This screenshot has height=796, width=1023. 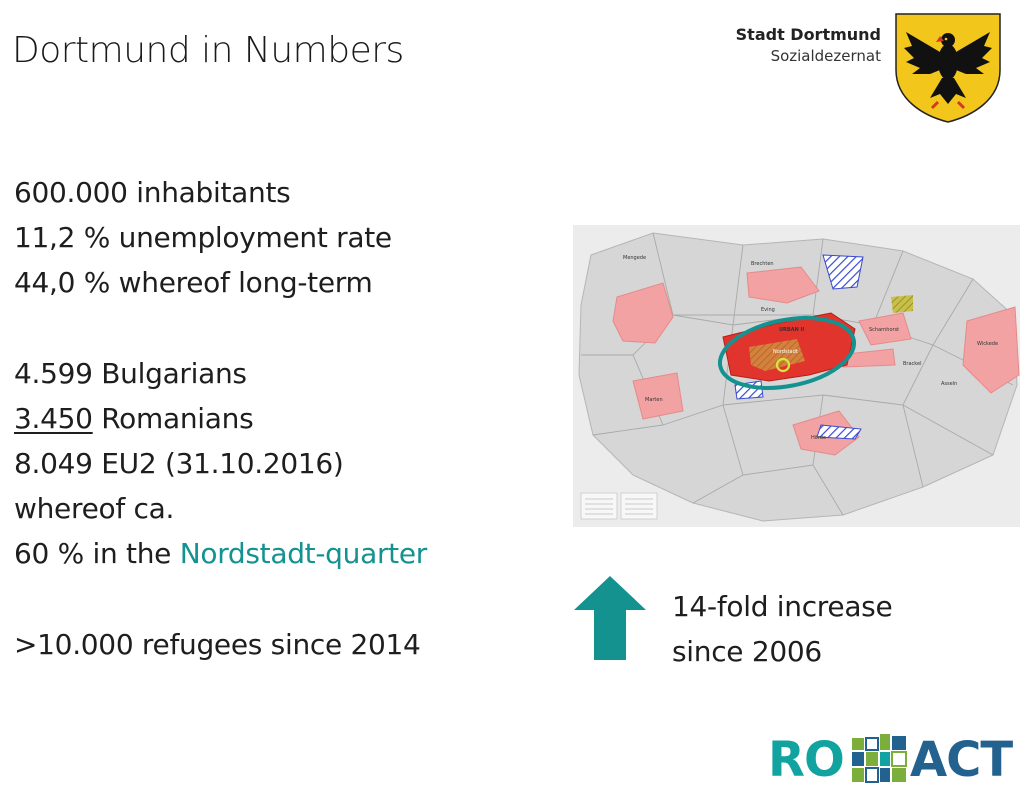 What do you see at coordinates (782, 606) in the screenshot?
I see `increase-line-1: 14-fold increase` at bounding box center [782, 606].